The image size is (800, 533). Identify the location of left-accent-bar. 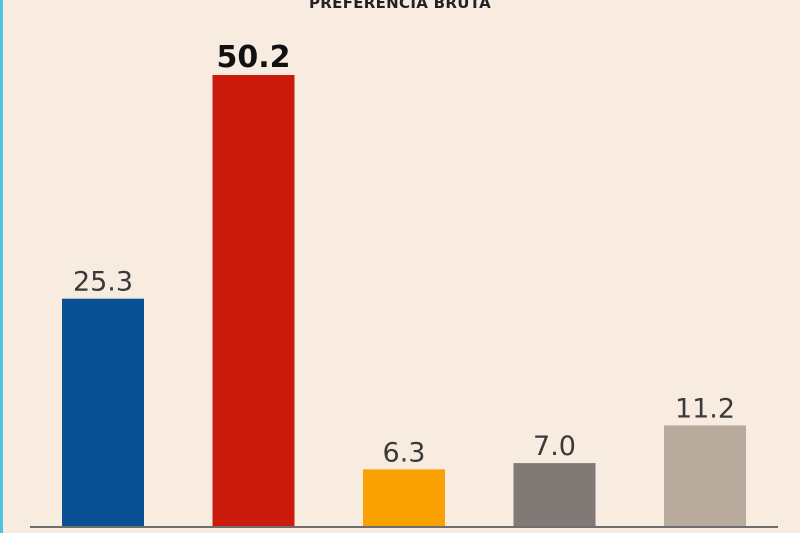
(1, 266).